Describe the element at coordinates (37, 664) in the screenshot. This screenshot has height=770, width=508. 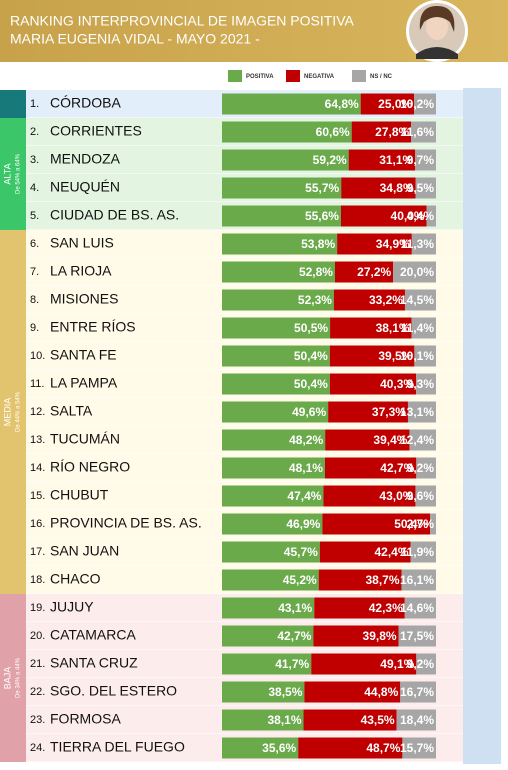
I see `rank: 21.` at that location.